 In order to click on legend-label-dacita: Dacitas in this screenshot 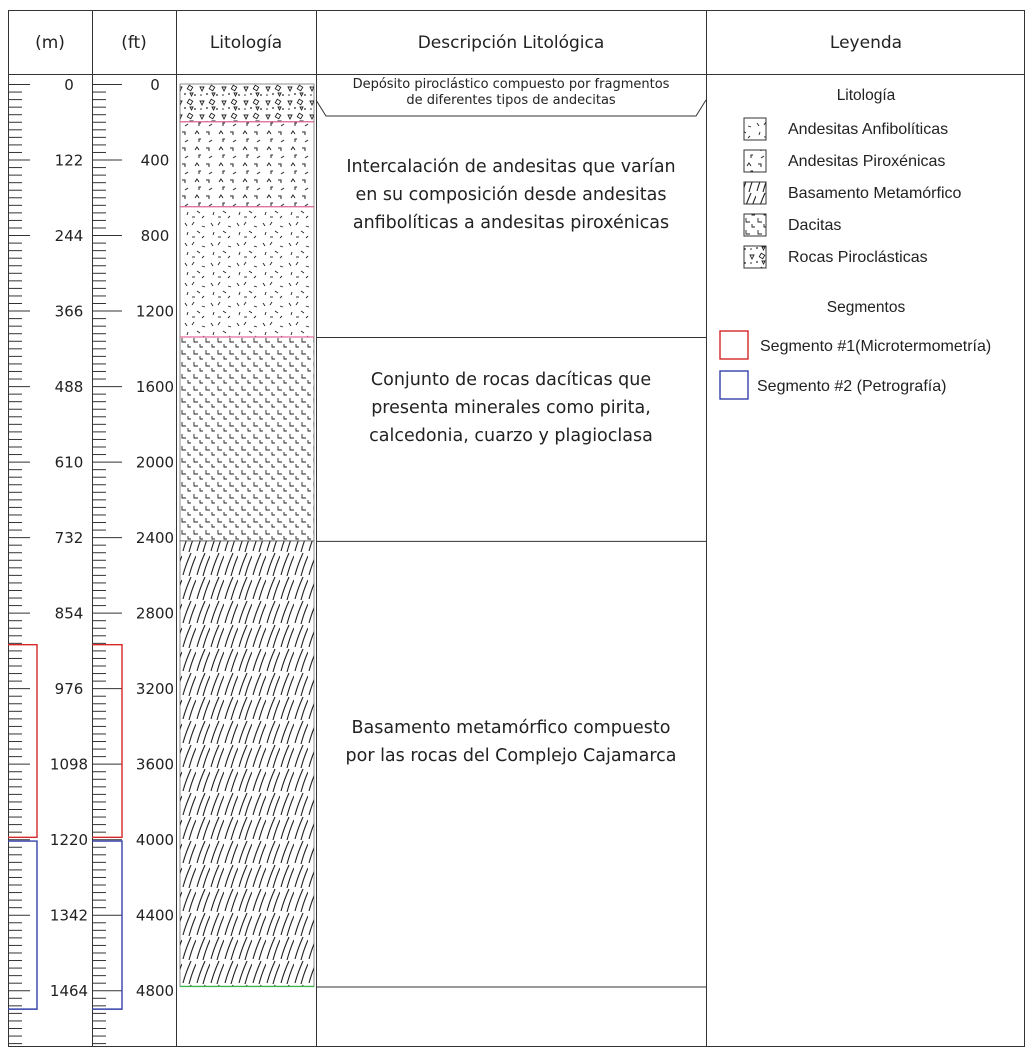, I will do `click(814, 225)`.